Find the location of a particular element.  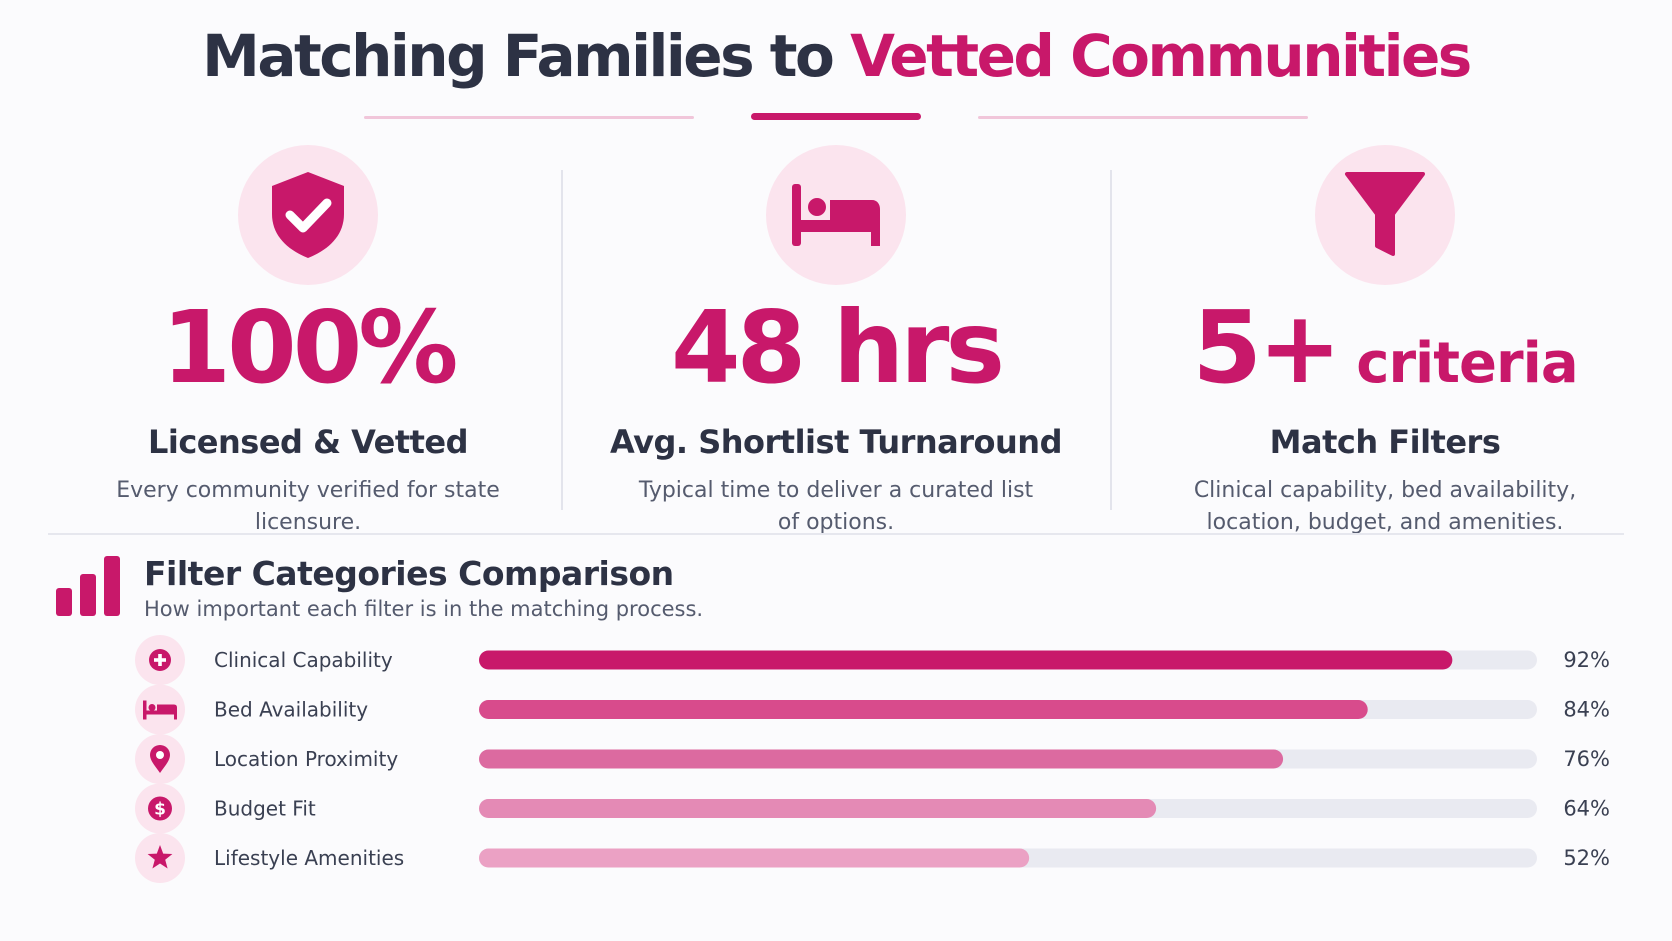

value-label: 92% is located at coordinates (1586, 660).